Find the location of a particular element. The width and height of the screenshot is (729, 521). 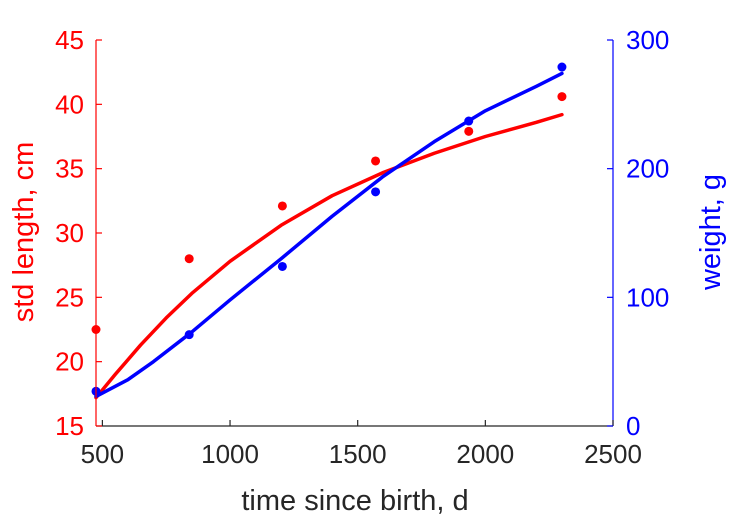

x-axis-title: time since birth, d is located at coordinates (354, 501).